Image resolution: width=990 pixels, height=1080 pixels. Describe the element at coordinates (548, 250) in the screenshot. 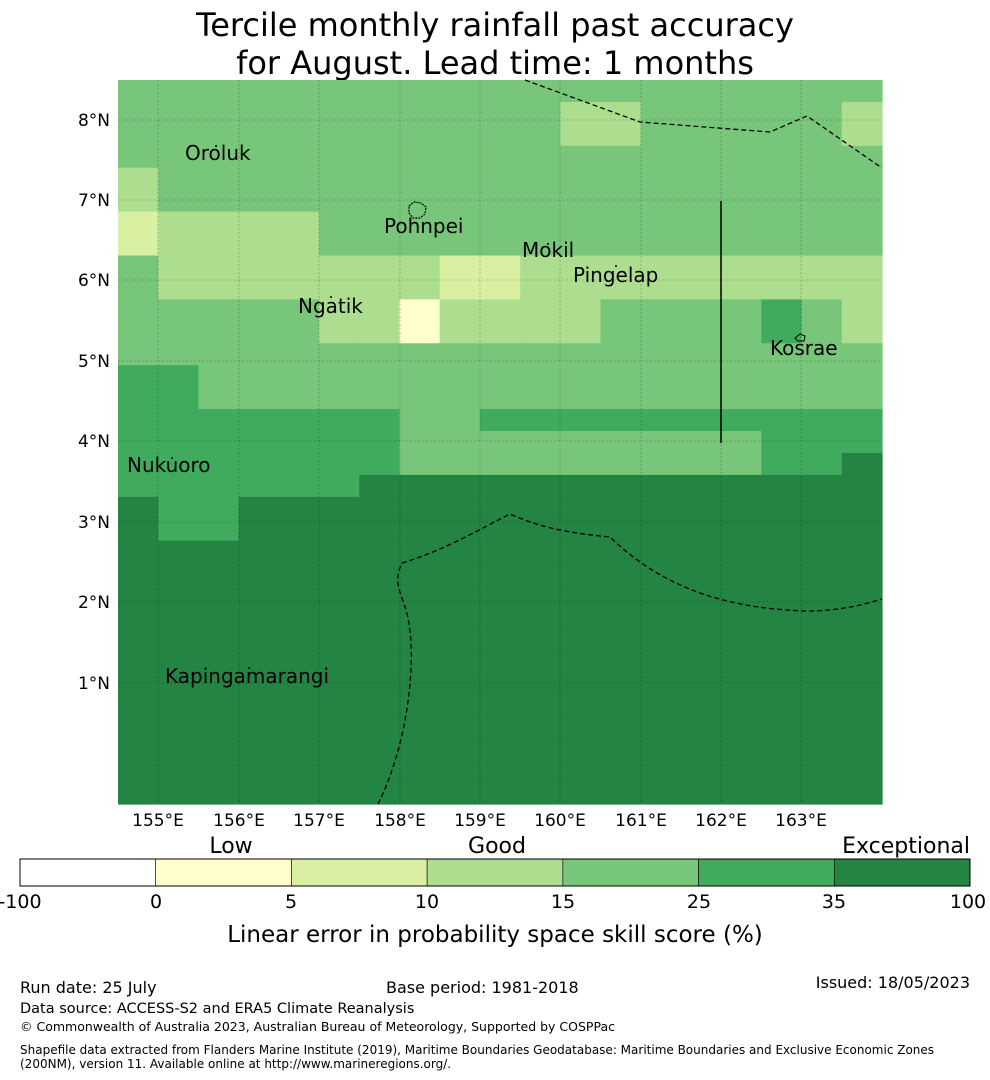

I see `place-label-mokil: Mokil` at that location.